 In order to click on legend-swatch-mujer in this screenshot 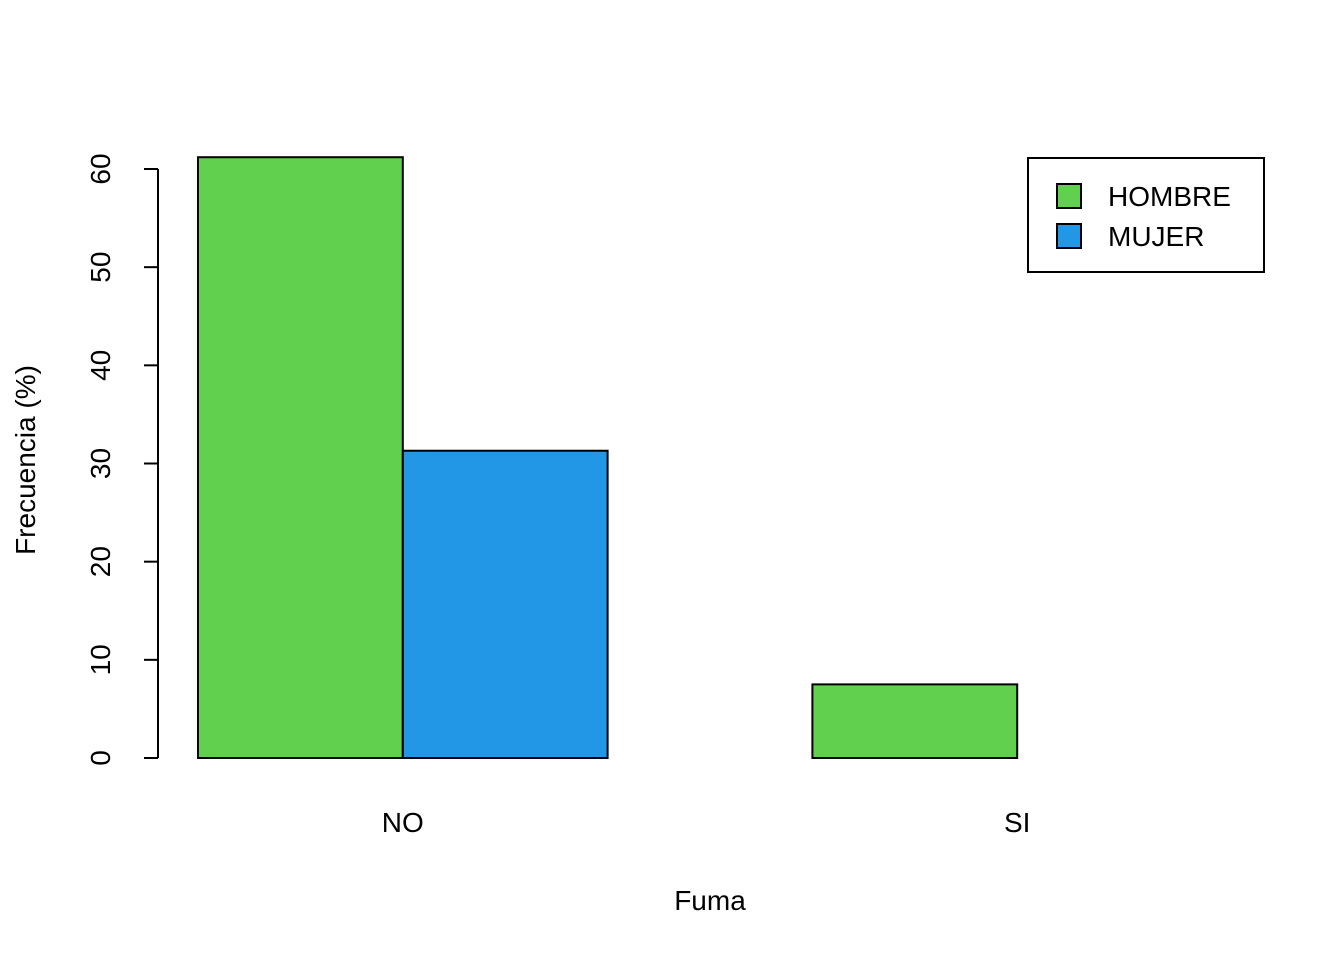, I will do `click(1069, 236)`.